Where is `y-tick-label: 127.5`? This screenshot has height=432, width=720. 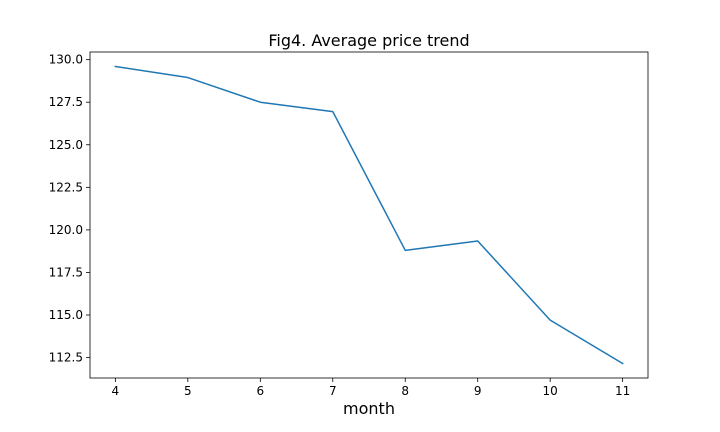
y-tick-label: 127.5 is located at coordinates (66, 102).